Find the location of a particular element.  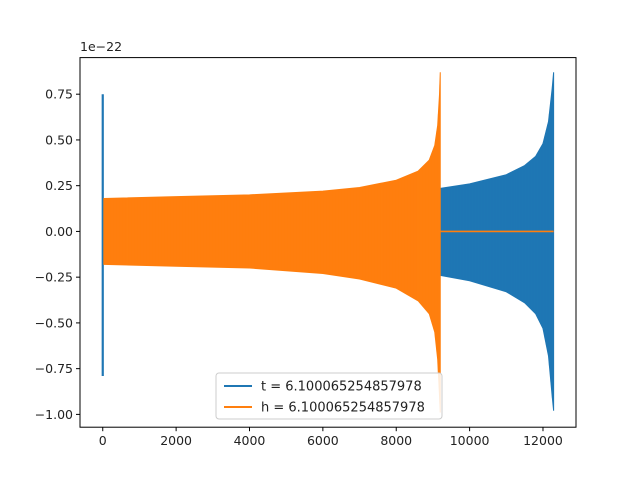

x-tick-label: 0 is located at coordinates (103, 440).